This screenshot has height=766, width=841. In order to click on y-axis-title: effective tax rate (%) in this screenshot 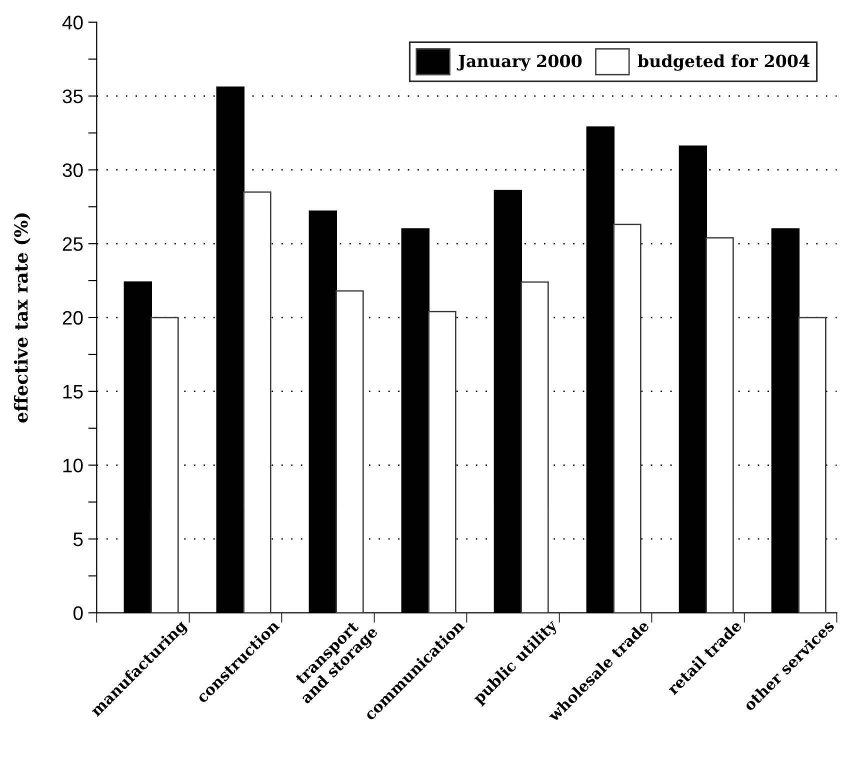, I will do `click(22, 318)`.